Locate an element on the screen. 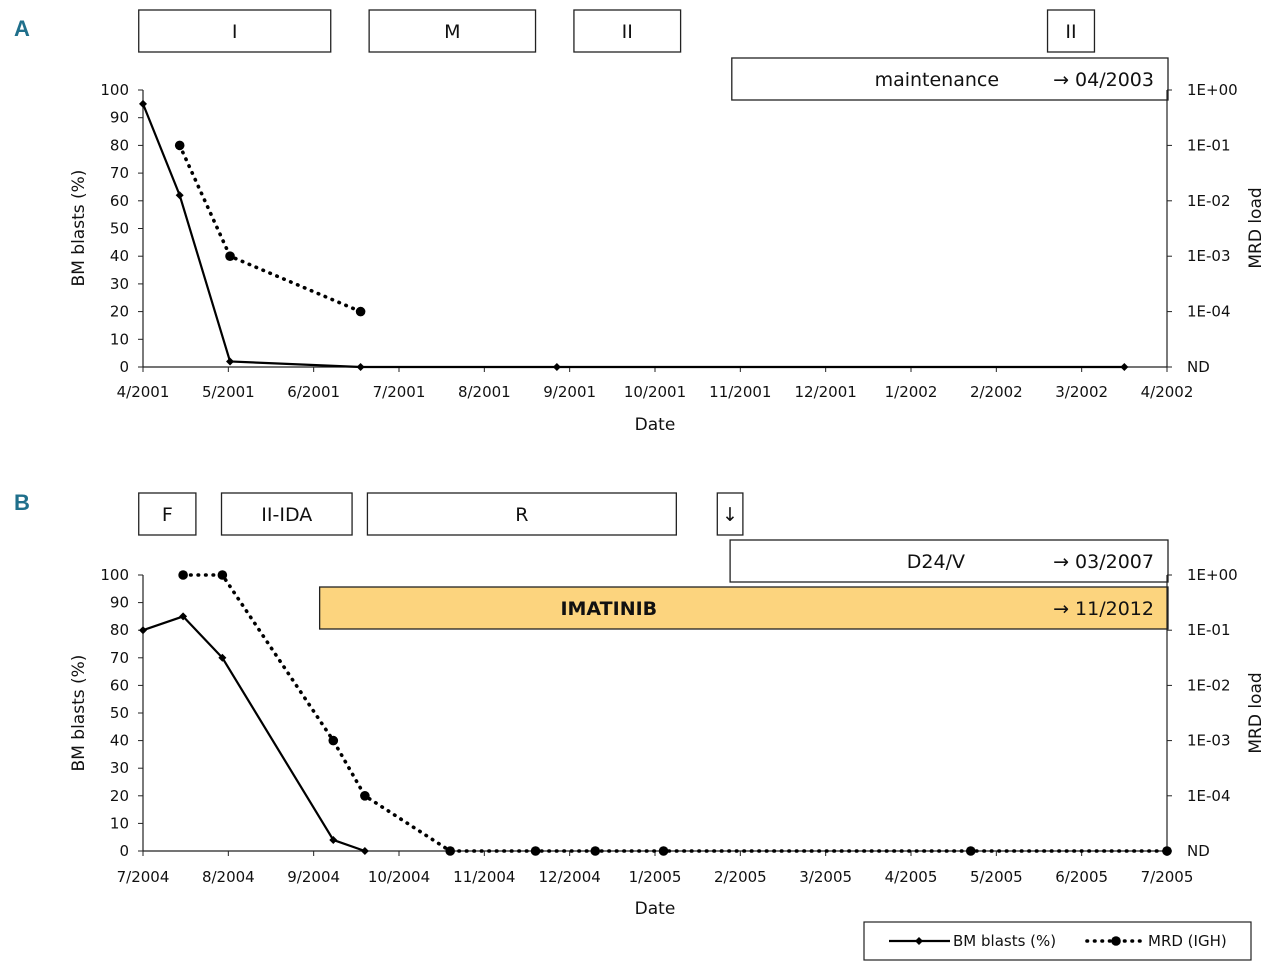  treatment-box-label: F is located at coordinates (167, 515).